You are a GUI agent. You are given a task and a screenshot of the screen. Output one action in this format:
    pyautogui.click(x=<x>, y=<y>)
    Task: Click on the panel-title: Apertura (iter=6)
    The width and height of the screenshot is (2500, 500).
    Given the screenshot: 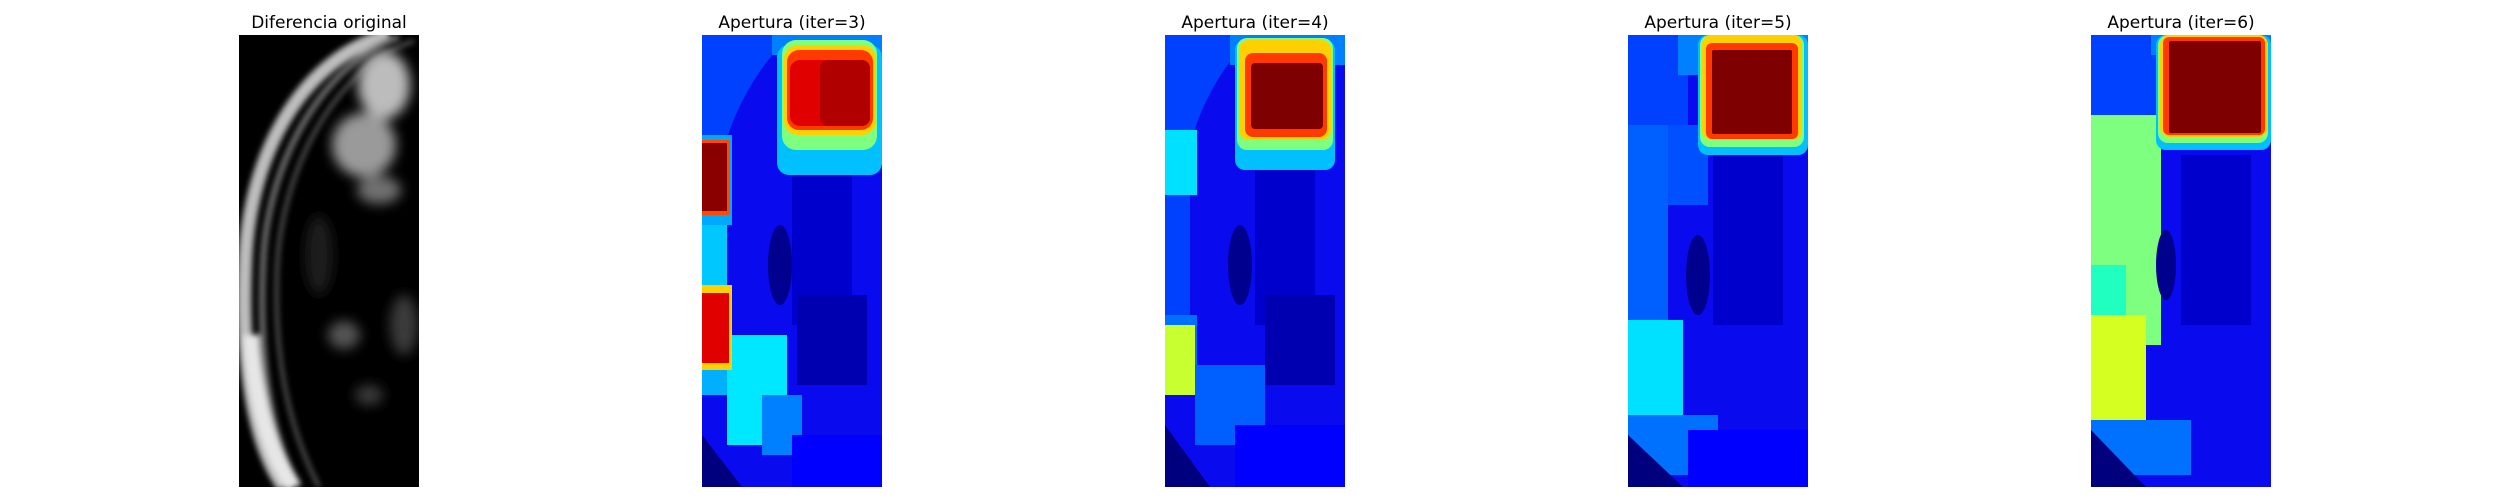 What is the action you would take?
    pyautogui.click(x=2181, y=23)
    